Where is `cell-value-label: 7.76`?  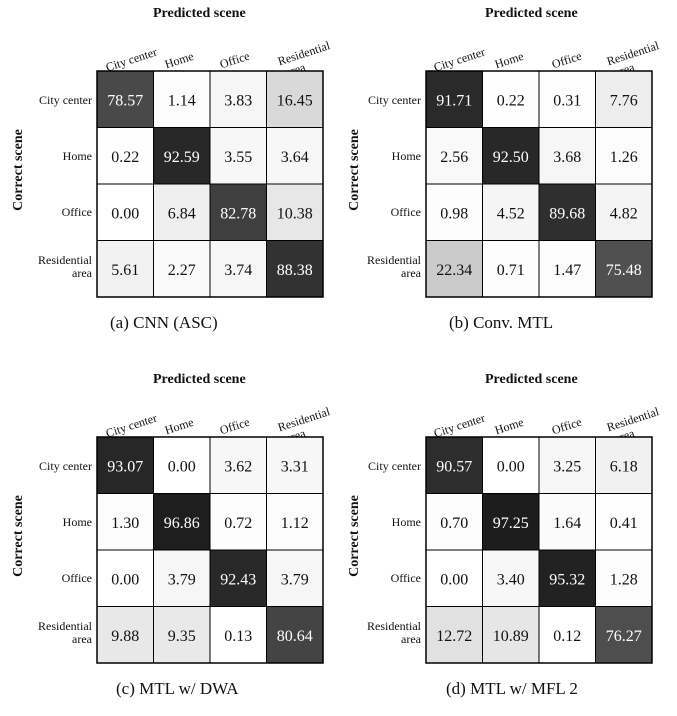 cell-value-label: 7.76 is located at coordinates (624, 100).